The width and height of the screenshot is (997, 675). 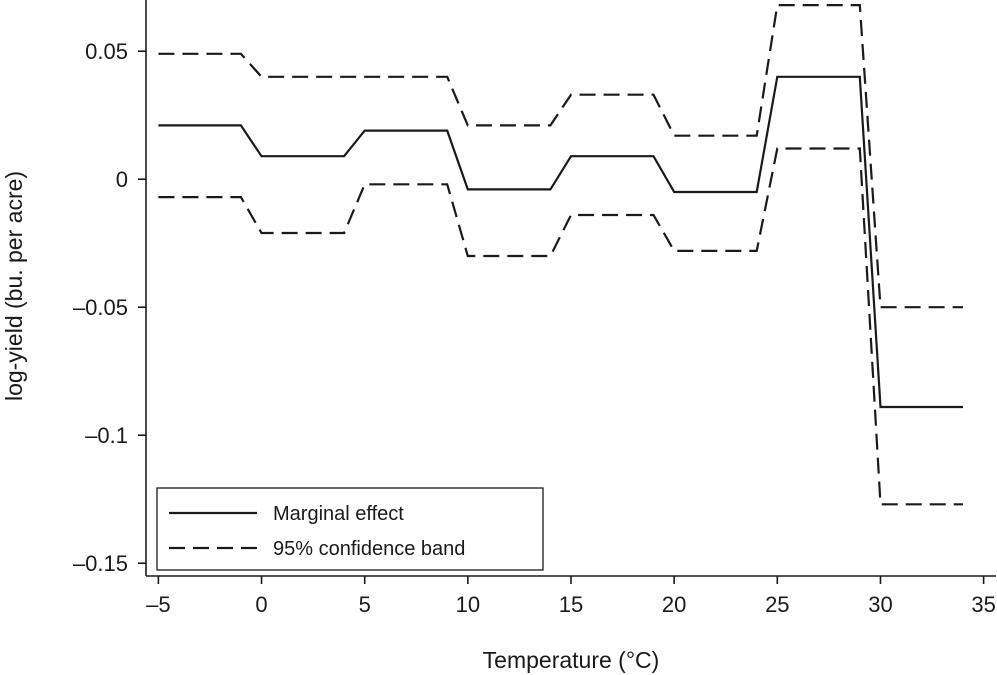 What do you see at coordinates (106, 435) in the screenshot?
I see `y-tick-label: –0.1` at bounding box center [106, 435].